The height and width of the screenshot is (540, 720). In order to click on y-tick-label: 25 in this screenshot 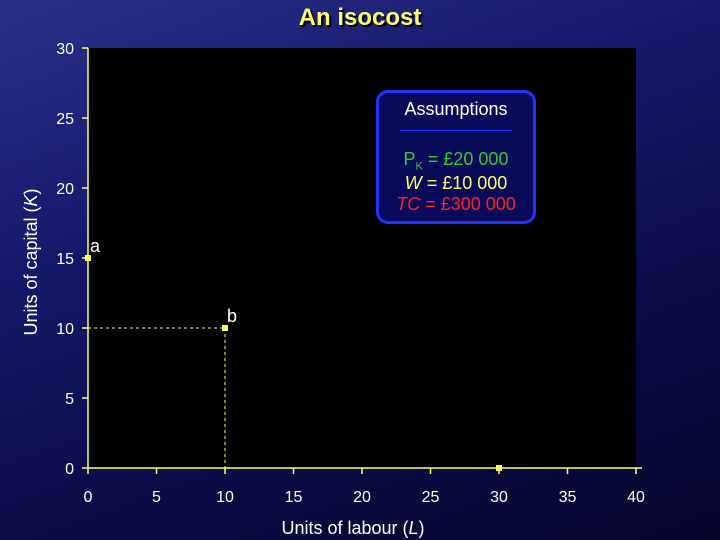, I will do `click(65, 119)`.